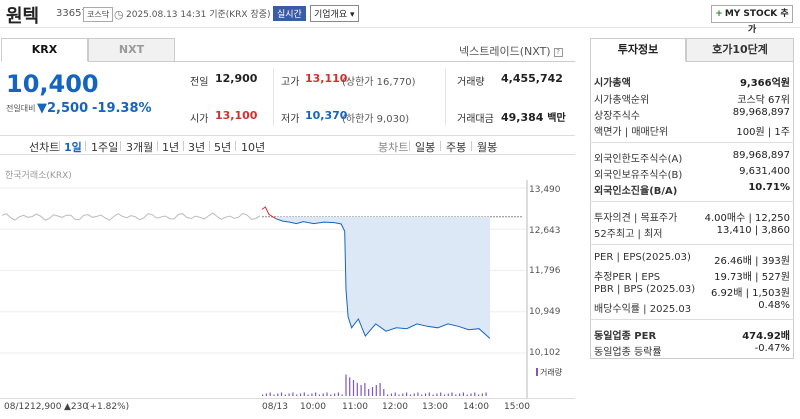 This screenshot has height=419, width=800. What do you see at coordinates (692, 189) in the screenshot?
I see `info-row-foreign-ratio: 외국인소진율(B/A) 10.71%` at bounding box center [692, 189].